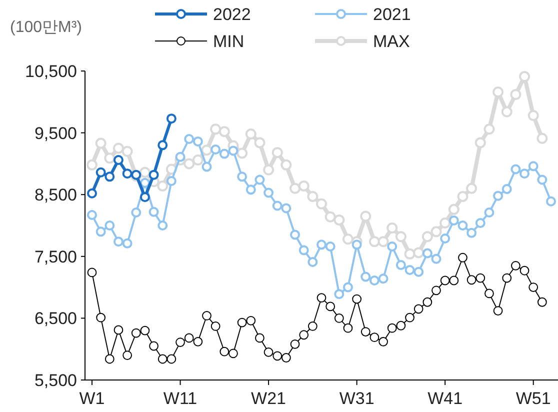 This screenshot has width=558, height=412. Describe the element at coordinates (51, 71) in the screenshot. I see `y-tick-label: 10,500` at that location.